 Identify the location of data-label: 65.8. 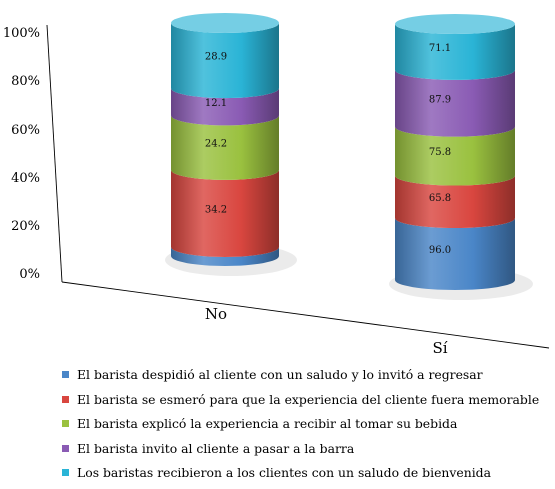
(440, 198).